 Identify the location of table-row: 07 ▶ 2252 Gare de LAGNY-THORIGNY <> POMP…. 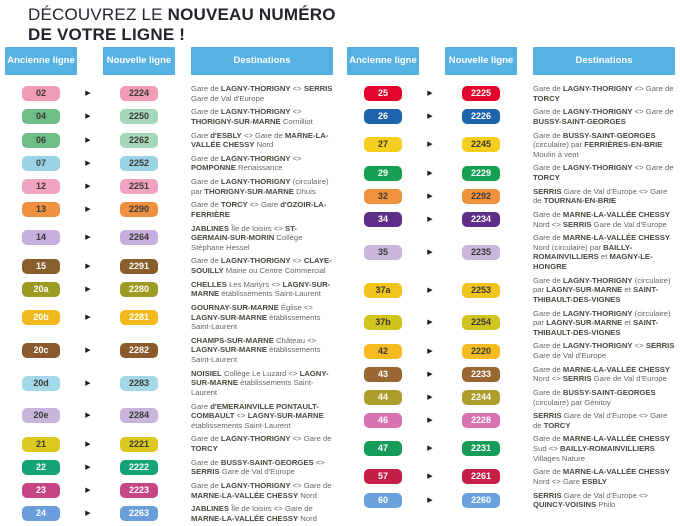
(169, 163).